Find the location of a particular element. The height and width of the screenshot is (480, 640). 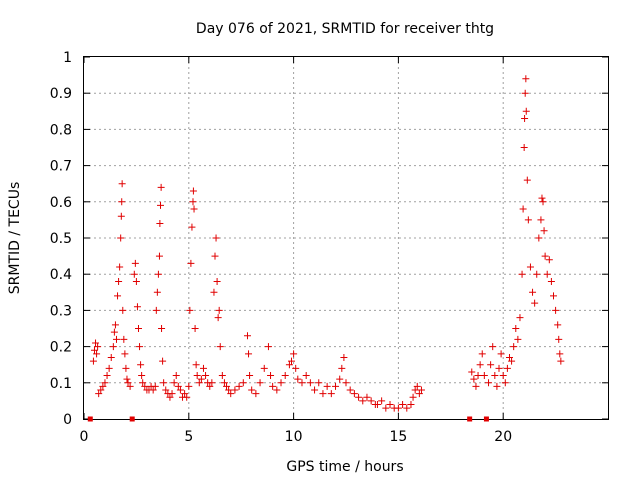

y-tick-label: 1 is located at coordinates (67, 58).